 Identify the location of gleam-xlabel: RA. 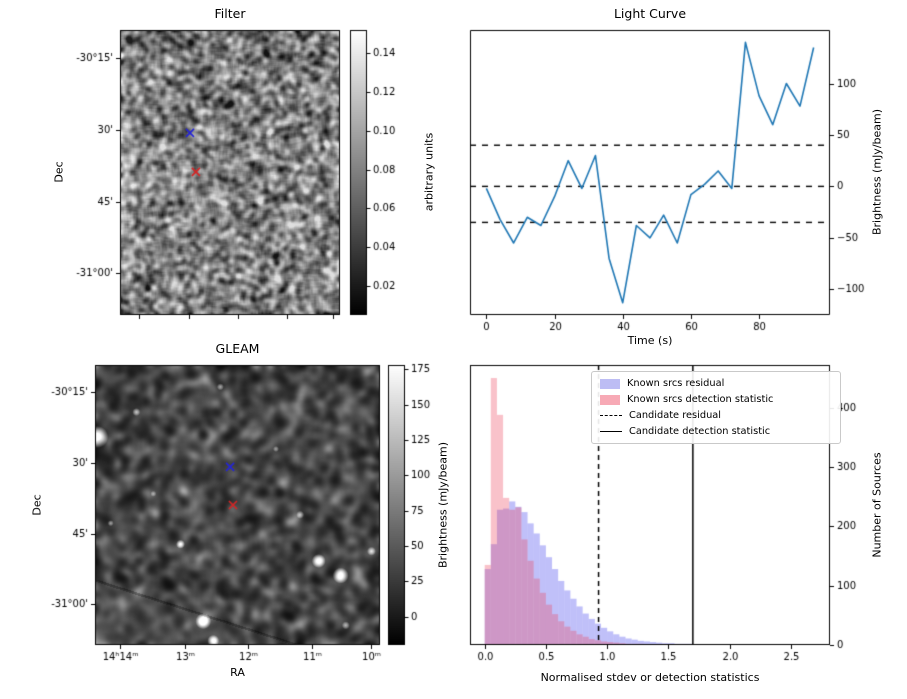
(237, 672).